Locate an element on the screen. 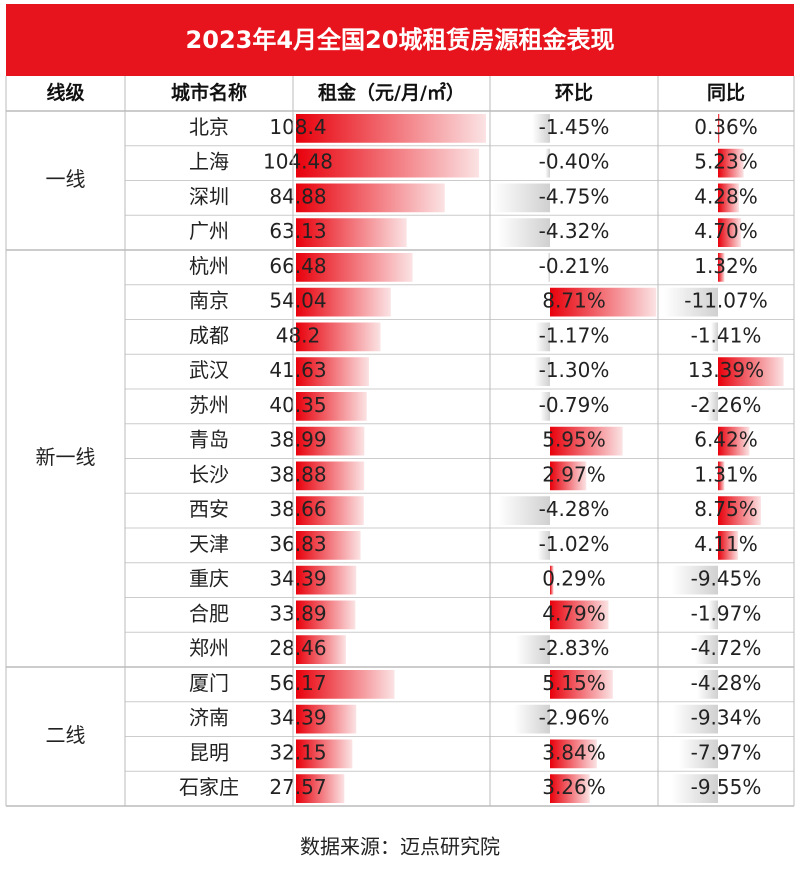 The height and width of the screenshot is (871, 800). yoy-value: -1.97% is located at coordinates (726, 613).